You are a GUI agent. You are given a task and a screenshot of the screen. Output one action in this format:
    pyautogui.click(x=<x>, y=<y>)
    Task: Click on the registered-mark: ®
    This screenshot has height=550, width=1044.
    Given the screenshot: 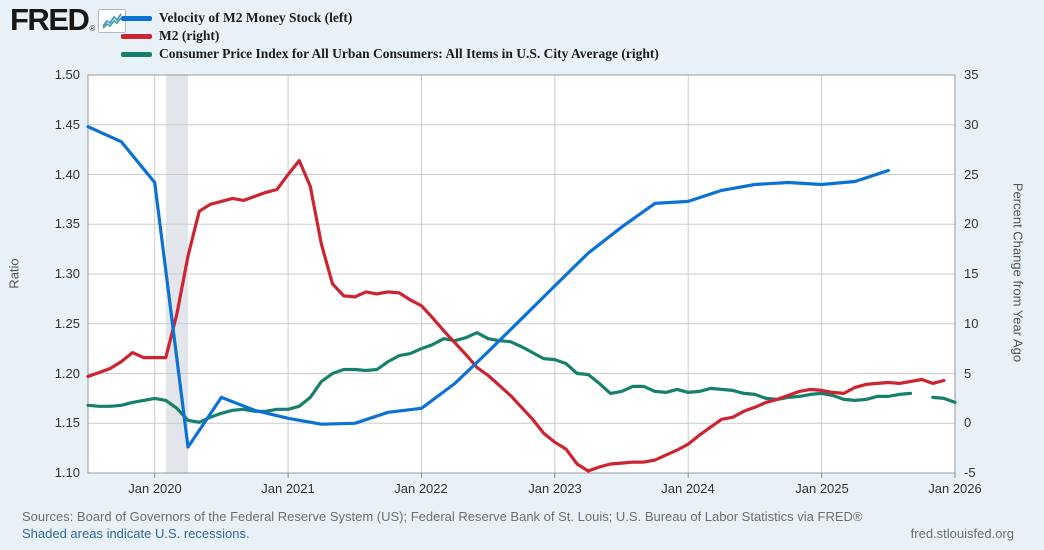 What is the action you would take?
    pyautogui.click(x=92, y=28)
    